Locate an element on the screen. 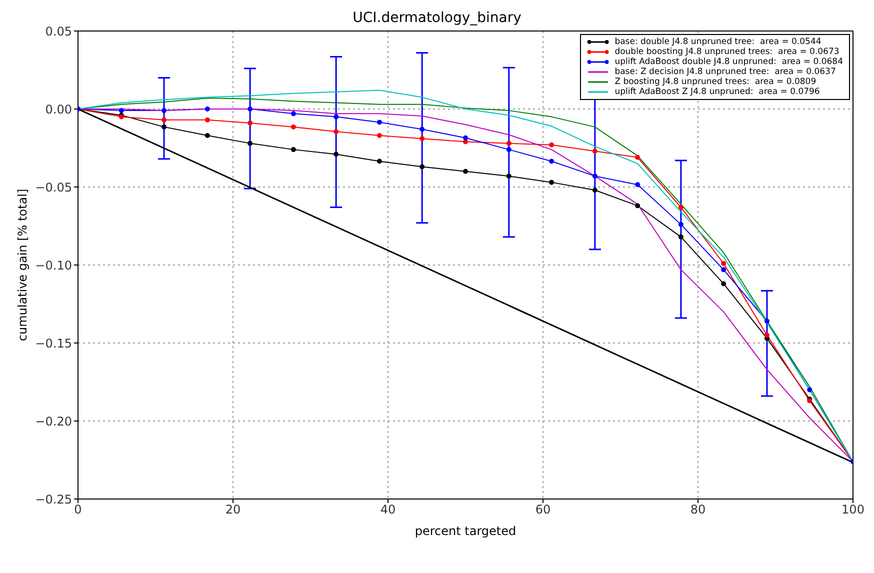 The height and width of the screenshot is (573, 874). y-tick-label: 0.00 is located at coordinates (58, 109).